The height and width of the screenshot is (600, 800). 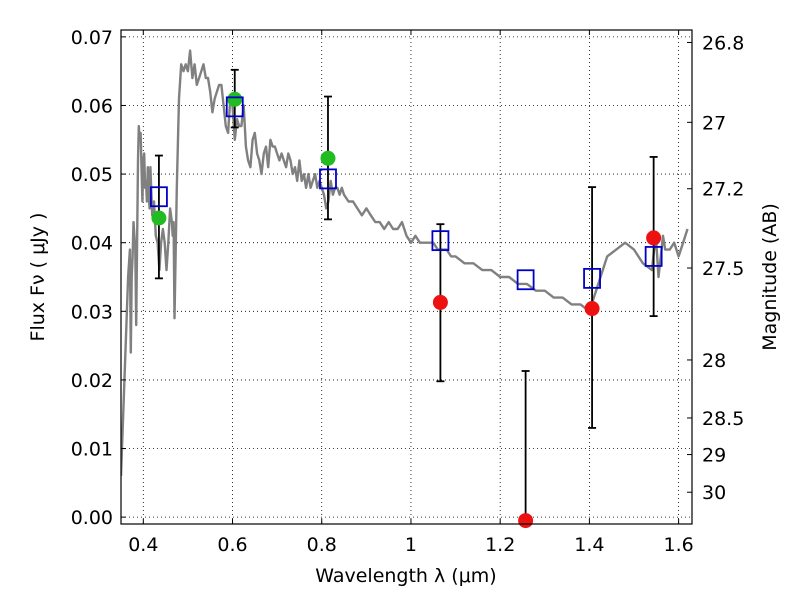 I want to click on y-axis: 0.00 0.01 0.02 0.03 0.04 0.05 0.06 0.07, so click(x=98, y=278).